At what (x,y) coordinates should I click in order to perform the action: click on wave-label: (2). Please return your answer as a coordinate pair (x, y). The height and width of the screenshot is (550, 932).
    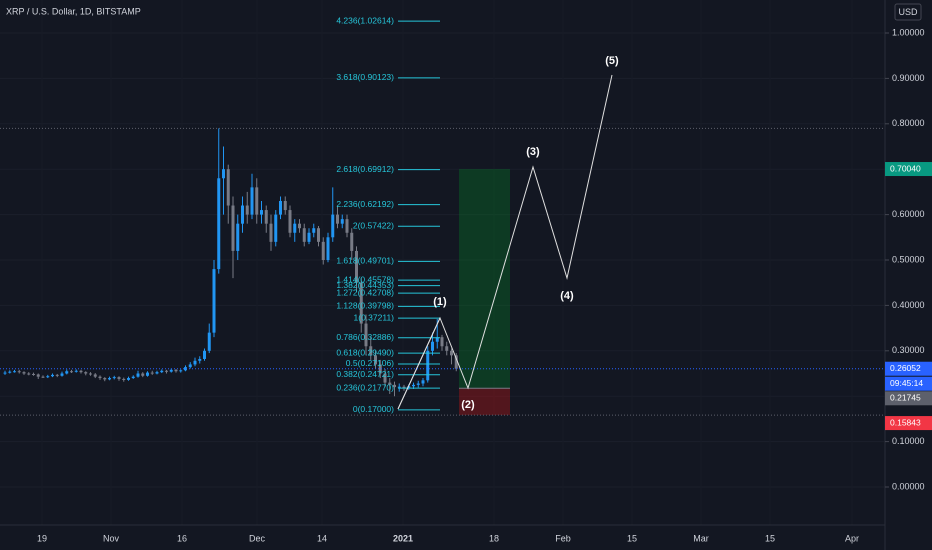
    Looking at the image, I should click on (468, 405).